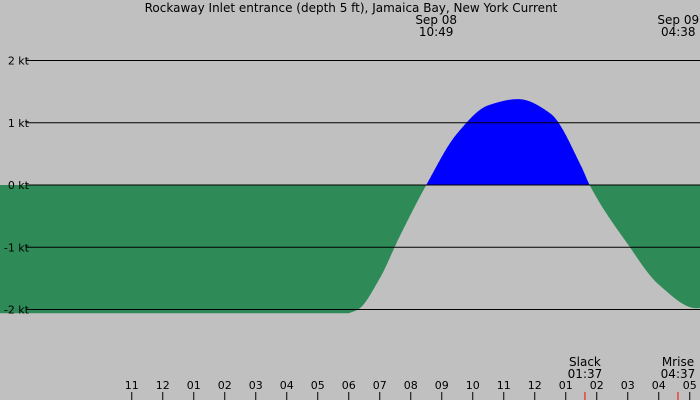 The image size is (700, 400). What do you see at coordinates (17, 247) in the screenshot?
I see `y-tick-label: -1 kt` at bounding box center [17, 247].